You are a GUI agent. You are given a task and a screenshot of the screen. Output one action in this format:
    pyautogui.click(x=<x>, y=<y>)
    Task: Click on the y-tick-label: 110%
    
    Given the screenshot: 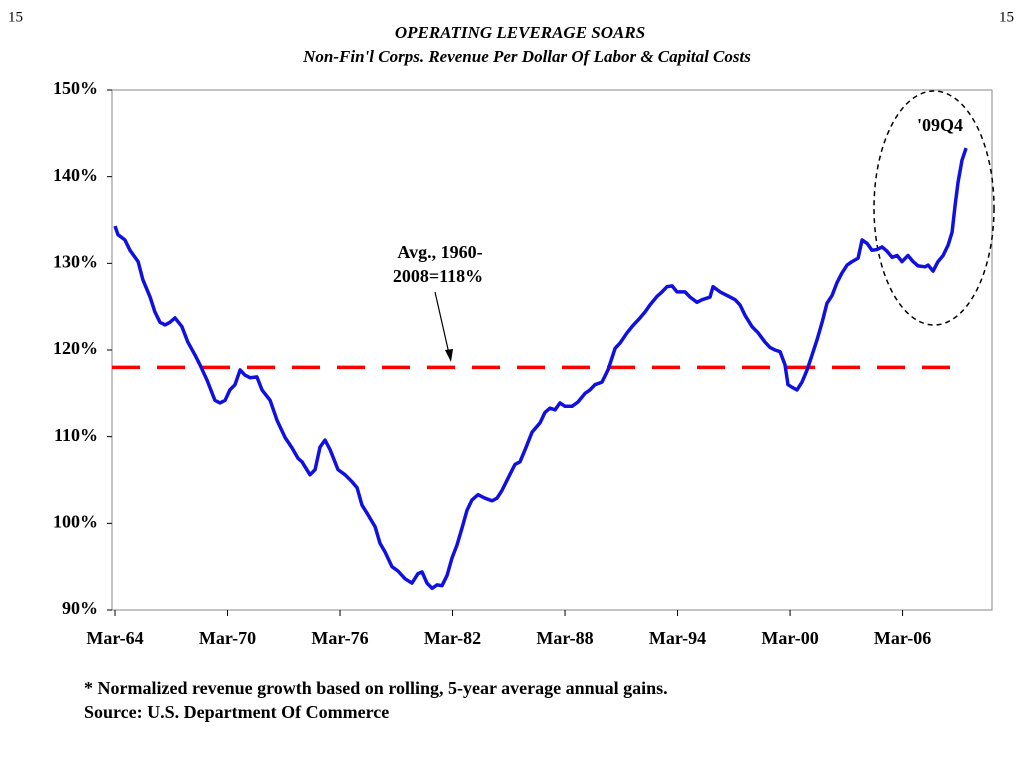 What is the action you would take?
    pyautogui.click(x=76, y=435)
    